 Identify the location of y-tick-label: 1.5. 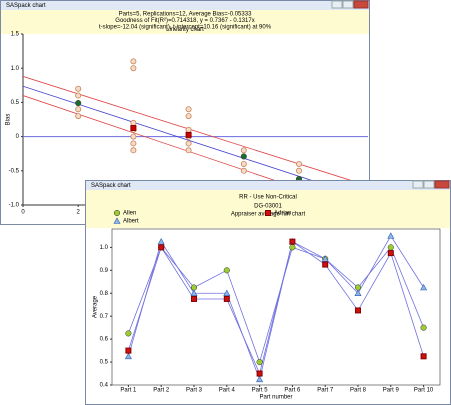
(15, 35).